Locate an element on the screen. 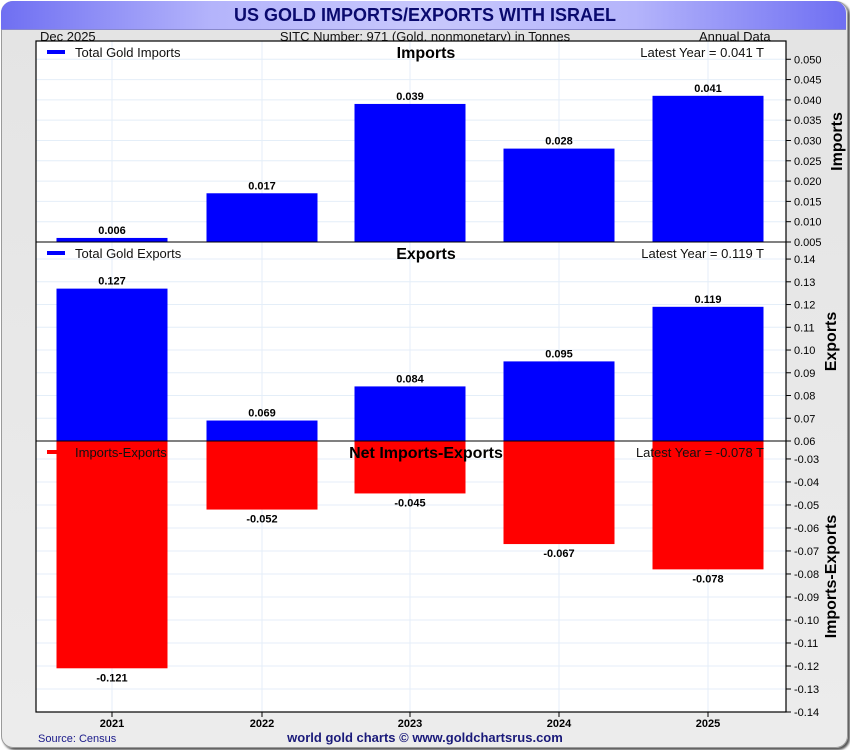 This screenshot has width=850, height=750. y-tick-label: 0.045 is located at coordinates (808, 81).